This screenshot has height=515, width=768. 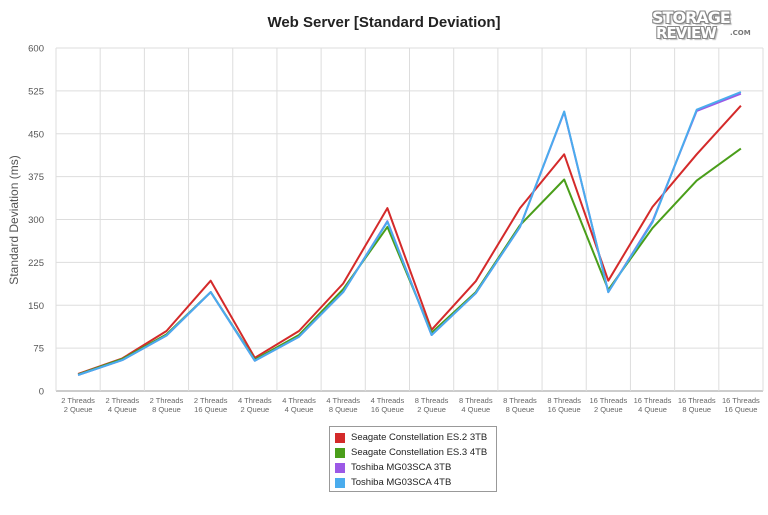 I want to click on x-tick-label: 4 Threads 4 Queue, so click(x=299, y=405).